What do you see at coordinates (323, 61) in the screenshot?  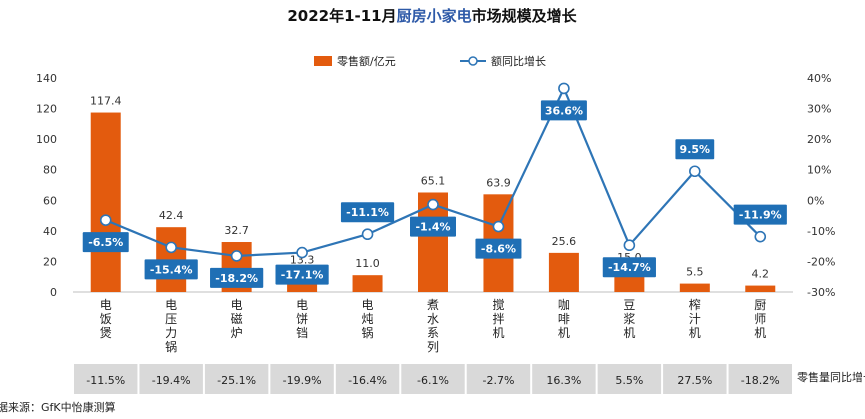 I see `legend-bar-swatch` at bounding box center [323, 61].